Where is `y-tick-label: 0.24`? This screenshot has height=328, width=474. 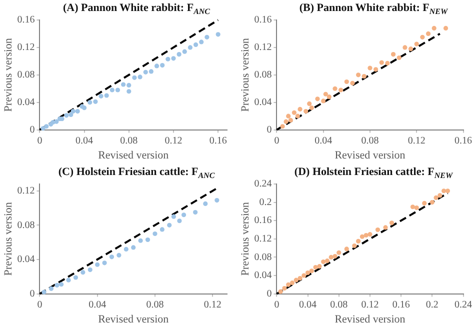
y-tick-label: 0.24 is located at coordinates (263, 184).